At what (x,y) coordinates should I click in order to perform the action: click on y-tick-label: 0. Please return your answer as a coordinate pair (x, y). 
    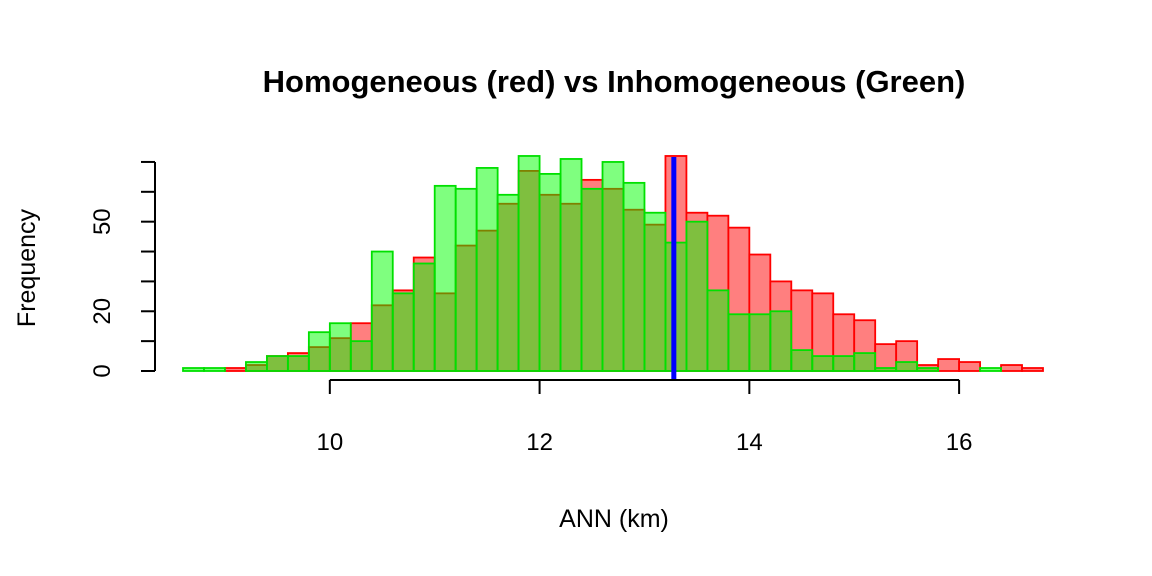
    Looking at the image, I should click on (102, 370).